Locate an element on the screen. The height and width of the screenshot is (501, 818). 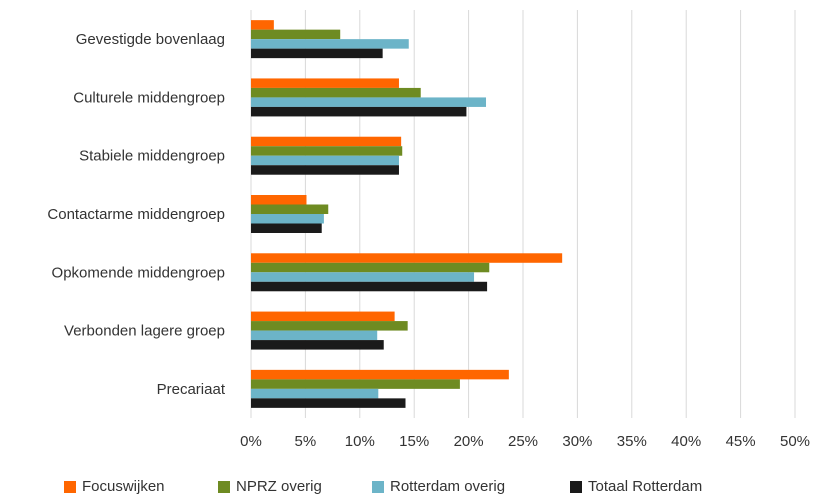
x-tick-label: 35% is located at coordinates (632, 441).